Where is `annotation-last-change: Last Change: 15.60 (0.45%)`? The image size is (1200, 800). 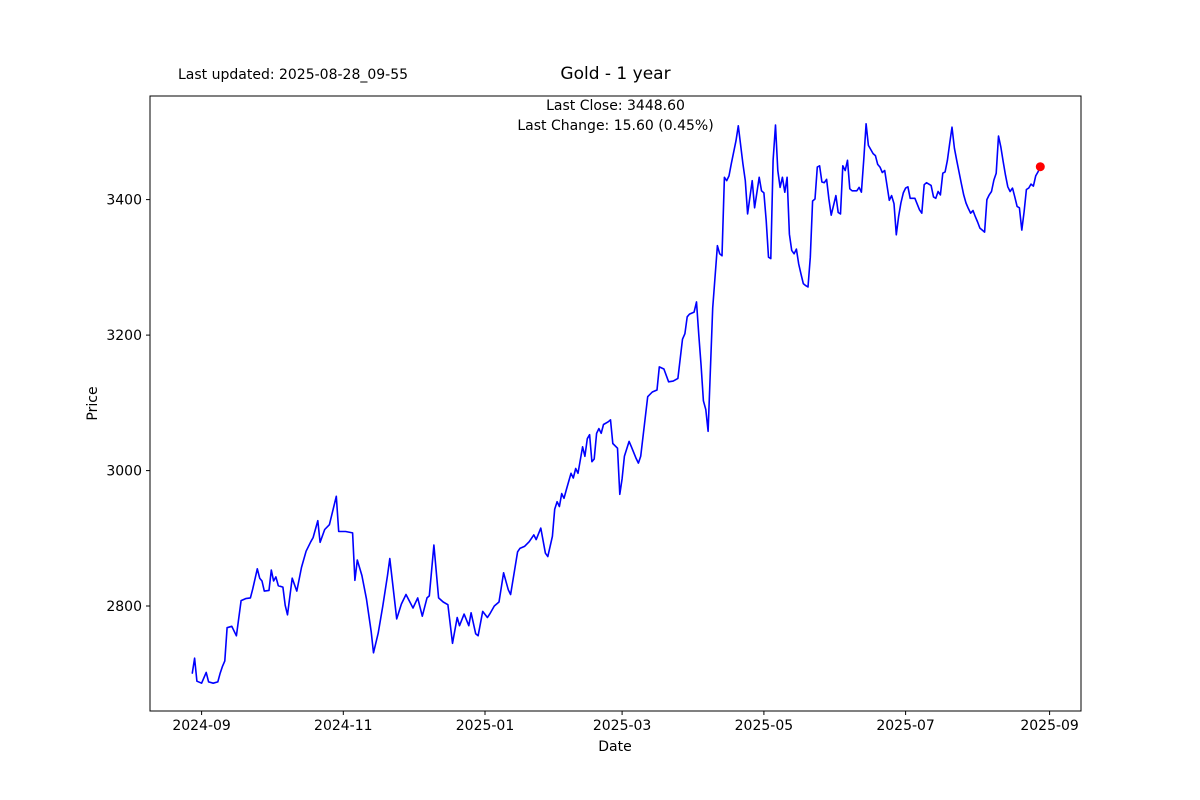 annotation-last-change: Last Change: 15.60 (0.45%) is located at coordinates (615, 126).